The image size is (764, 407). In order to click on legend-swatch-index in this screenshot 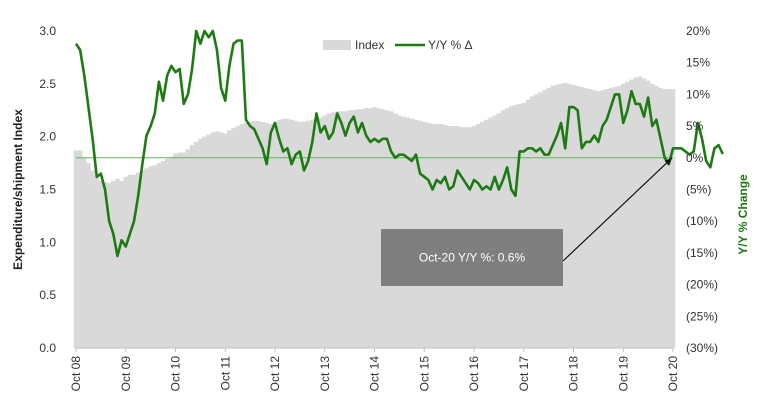, I will do `click(337, 45)`.